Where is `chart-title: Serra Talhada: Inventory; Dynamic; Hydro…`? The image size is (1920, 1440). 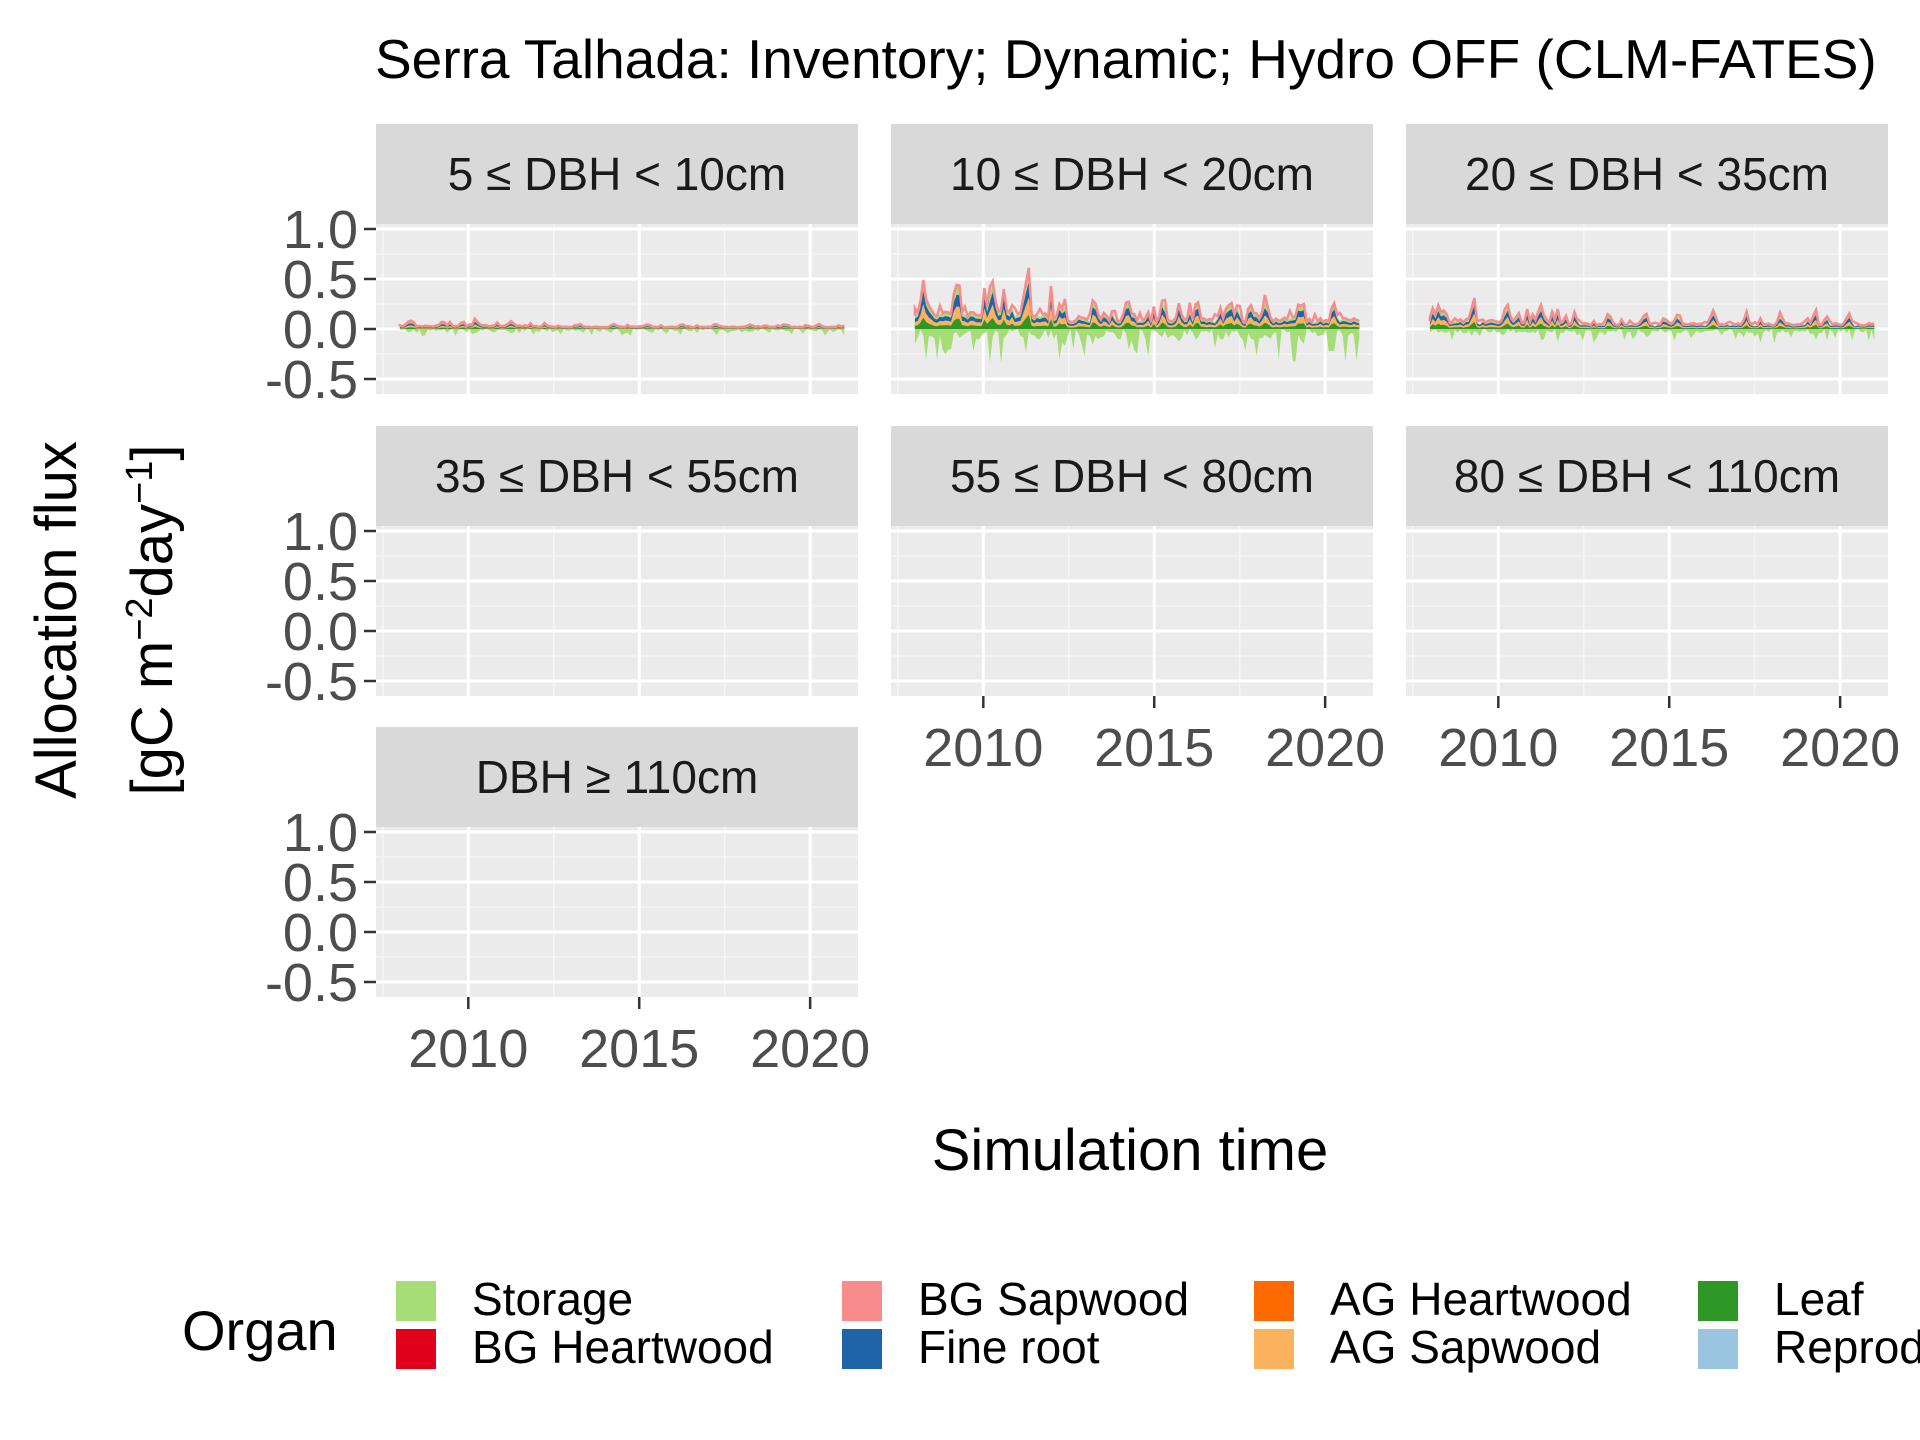 chart-title: Serra Talhada: Inventory; Dynamic; Hydro… is located at coordinates (1126, 59).